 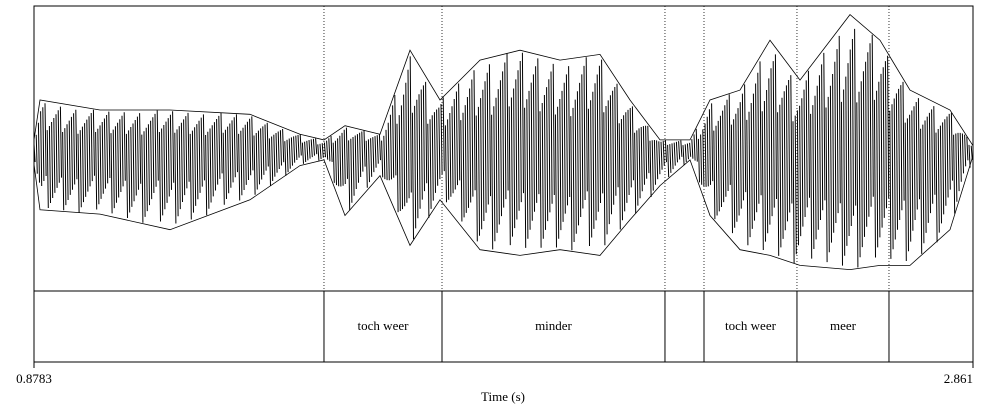 I want to click on interval-label: minder, so click(x=553, y=325).